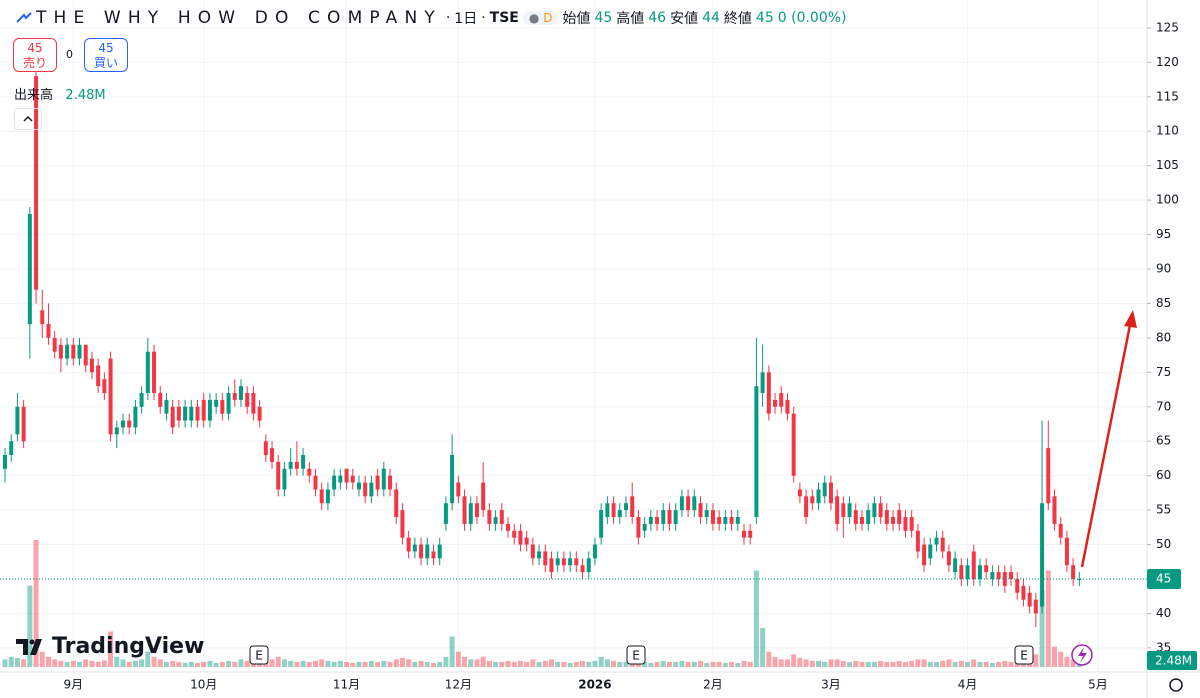 This screenshot has width=1200, height=698. Describe the element at coordinates (1163, 337) in the screenshot. I see `y-tick-label: 80` at that location.